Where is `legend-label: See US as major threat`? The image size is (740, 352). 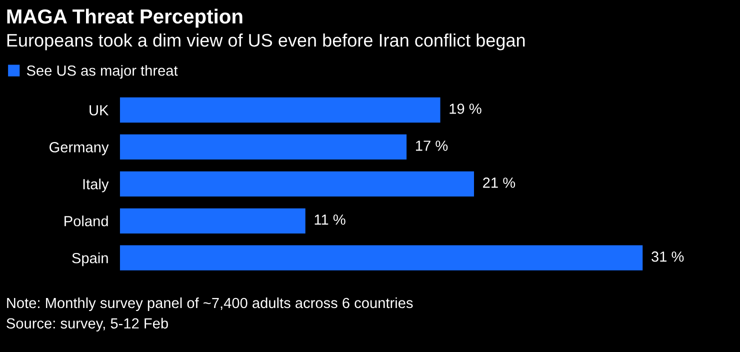 legend-label: See US as major threat is located at coordinates (102, 72).